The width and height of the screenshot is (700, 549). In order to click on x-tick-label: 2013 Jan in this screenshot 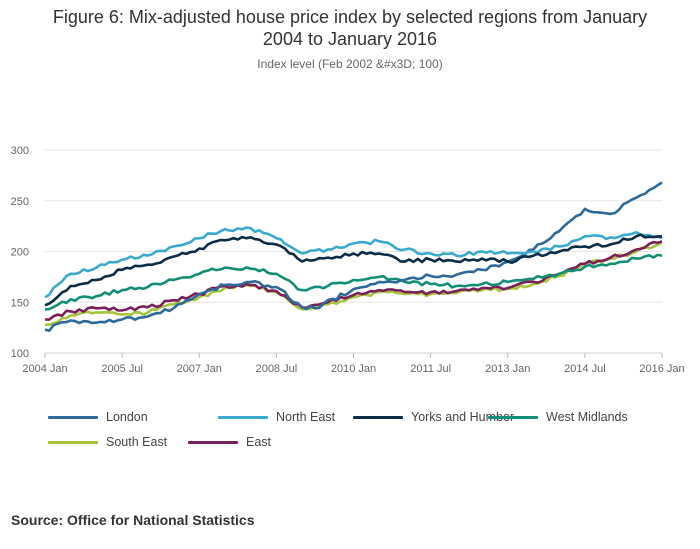, I will do `click(507, 369)`.